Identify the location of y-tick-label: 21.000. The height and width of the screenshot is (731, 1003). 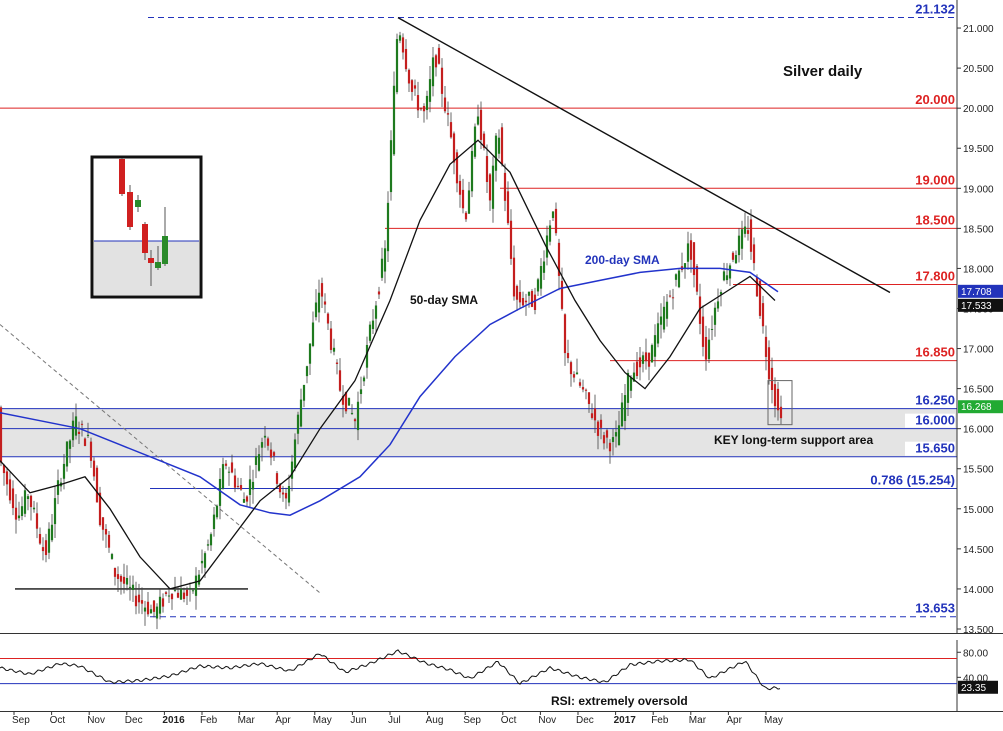
(978, 29).